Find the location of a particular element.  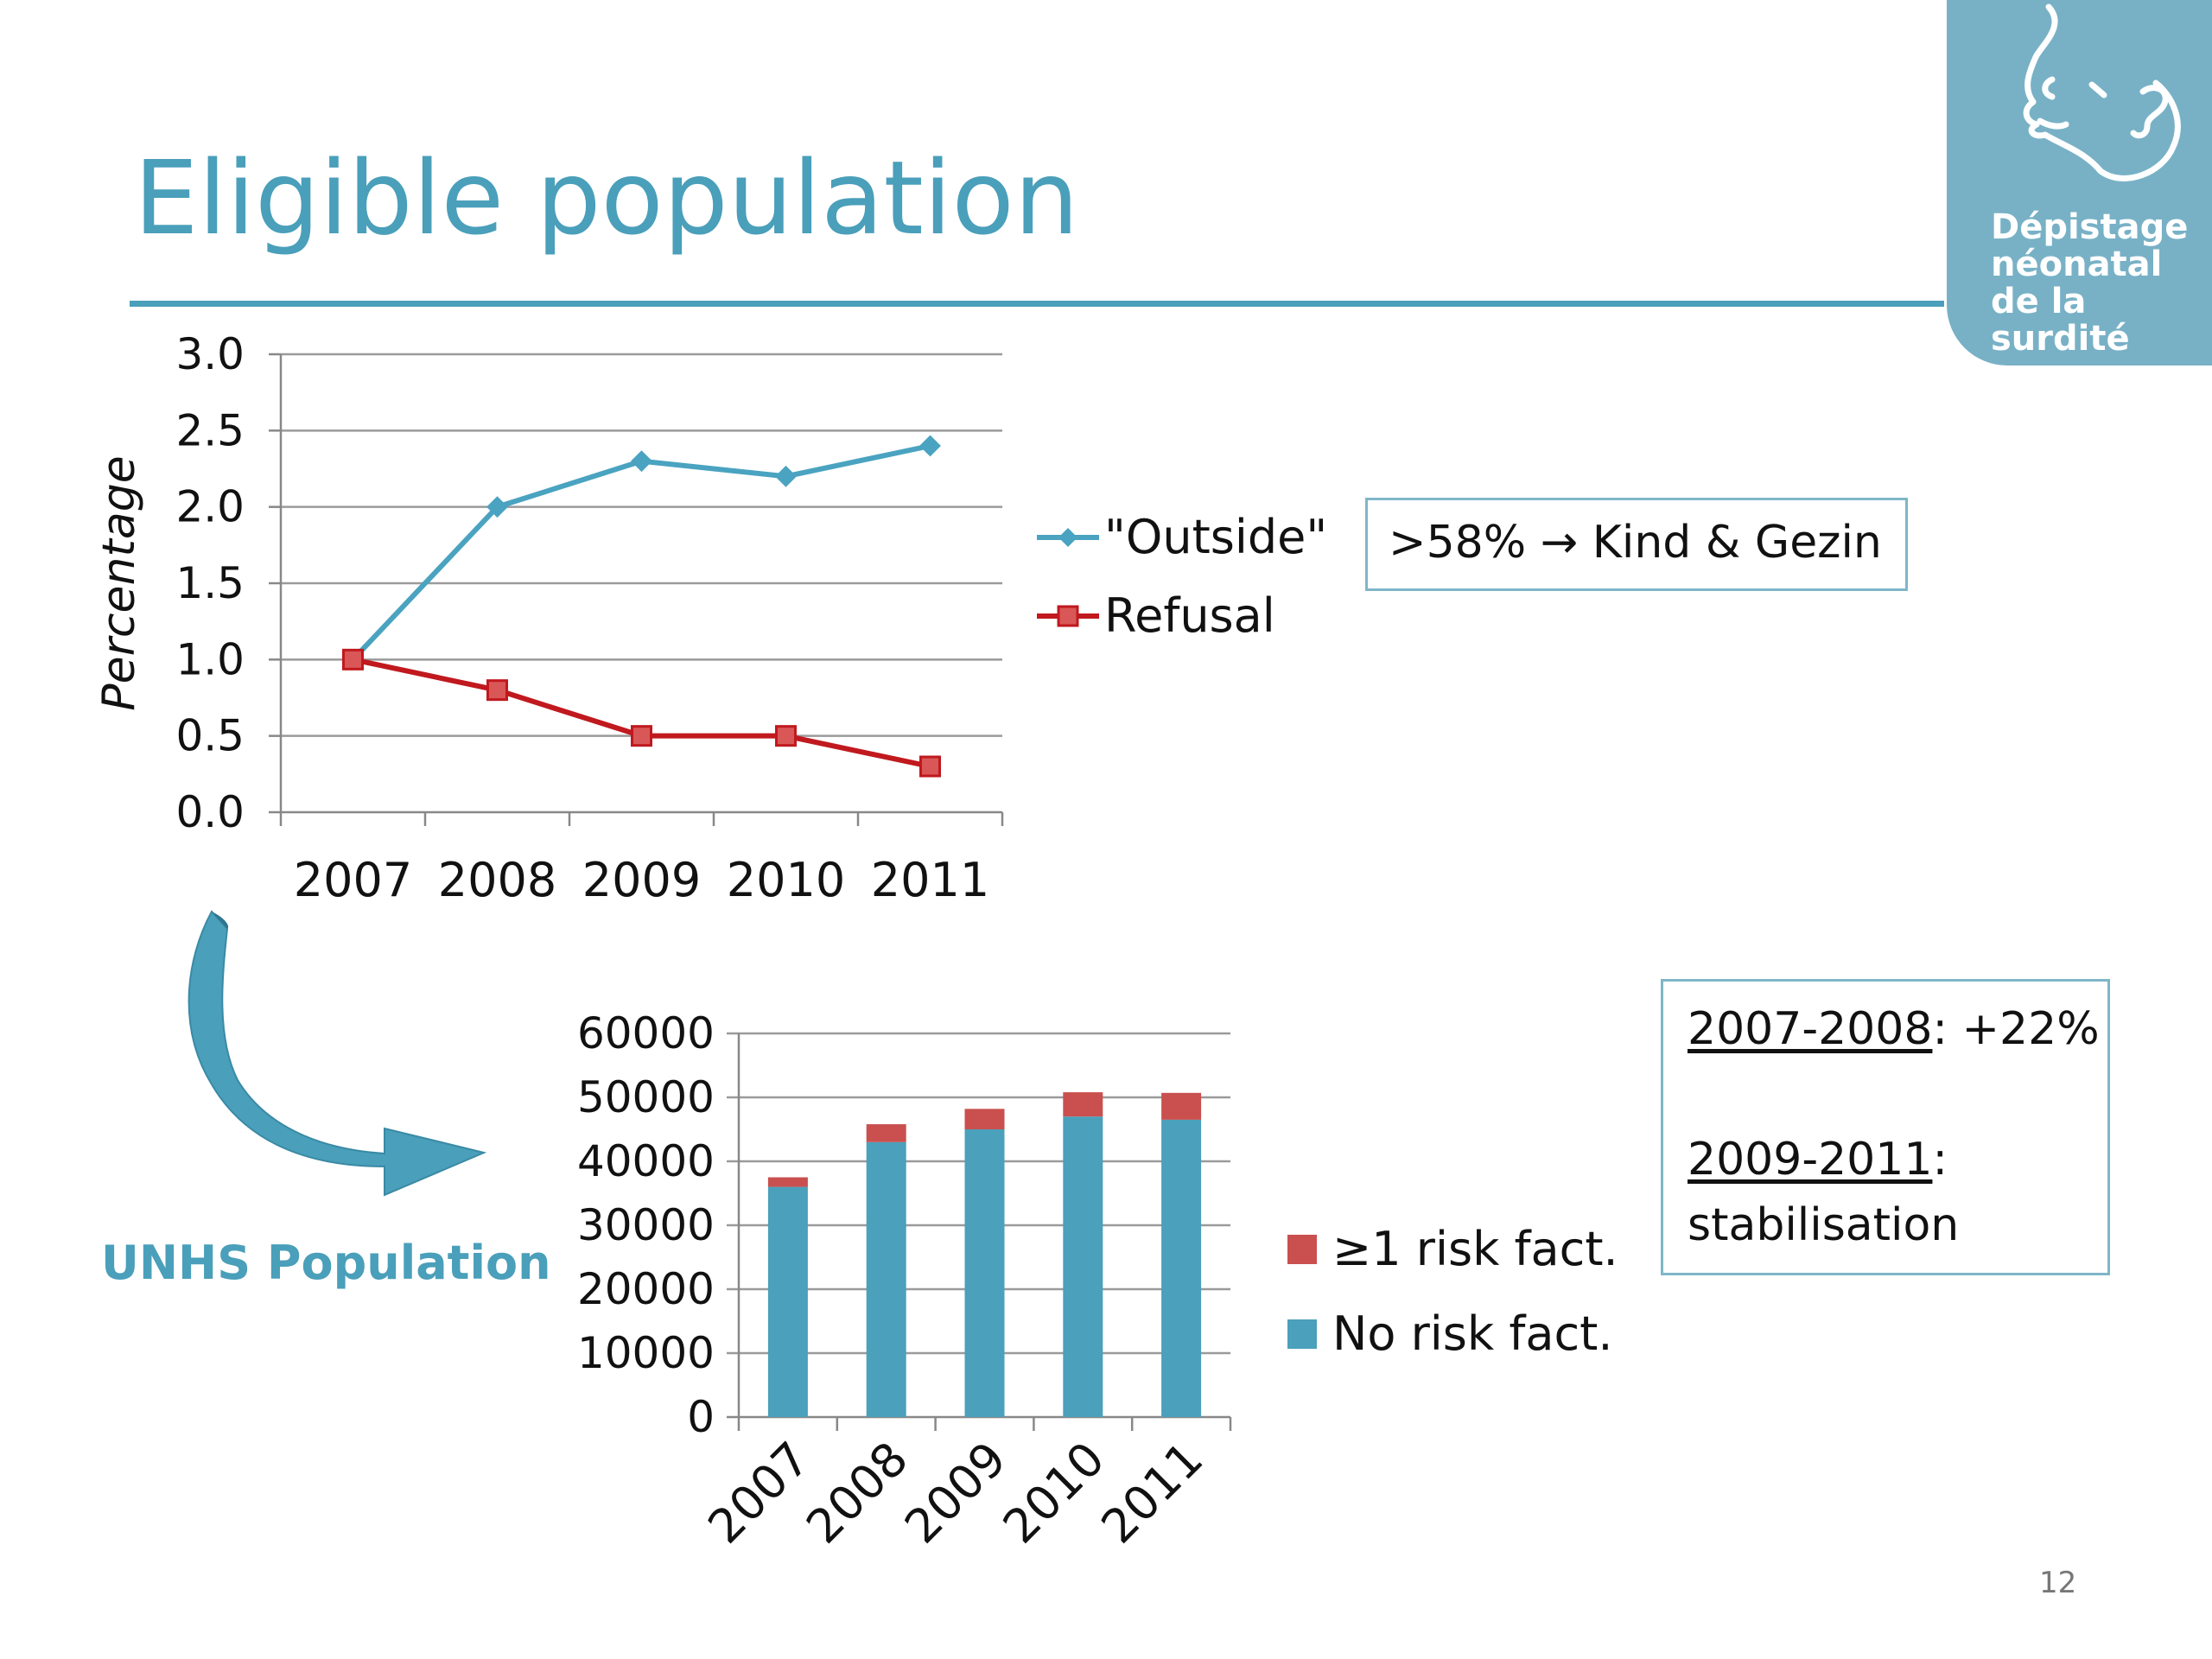

chart-bars is located at coordinates (984, 1254).